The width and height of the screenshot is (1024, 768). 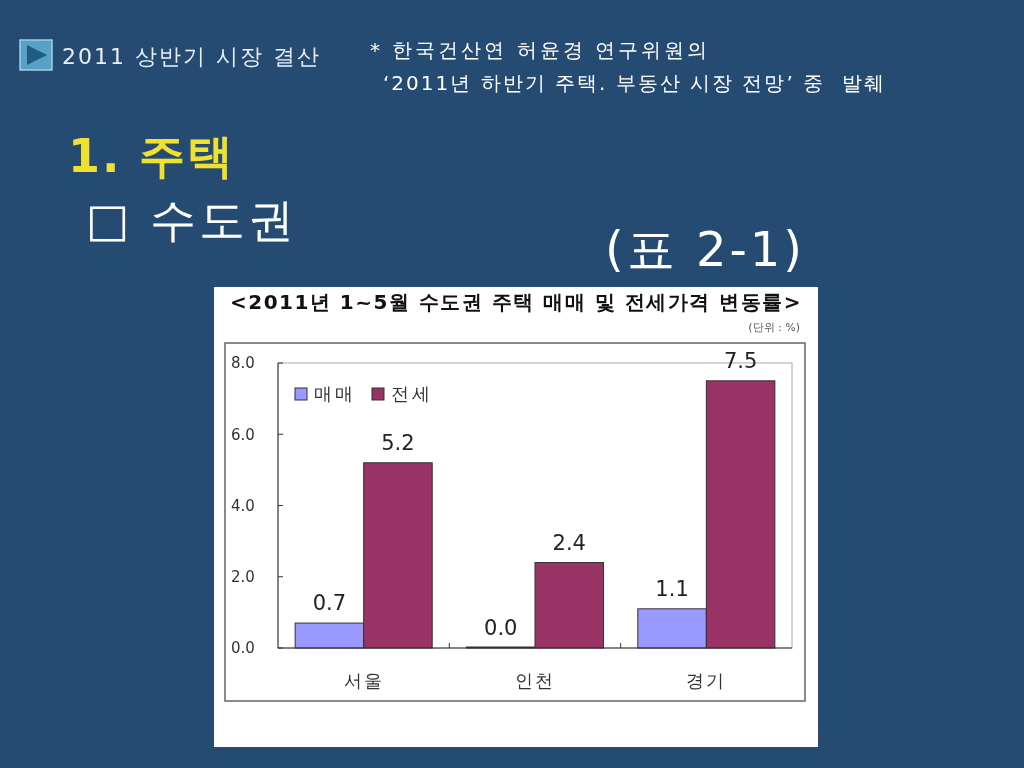 I want to click on text: ‘2011년 하반기 주택. 부동산 시장 전망’ 중 발췌, so click(x=634, y=83).